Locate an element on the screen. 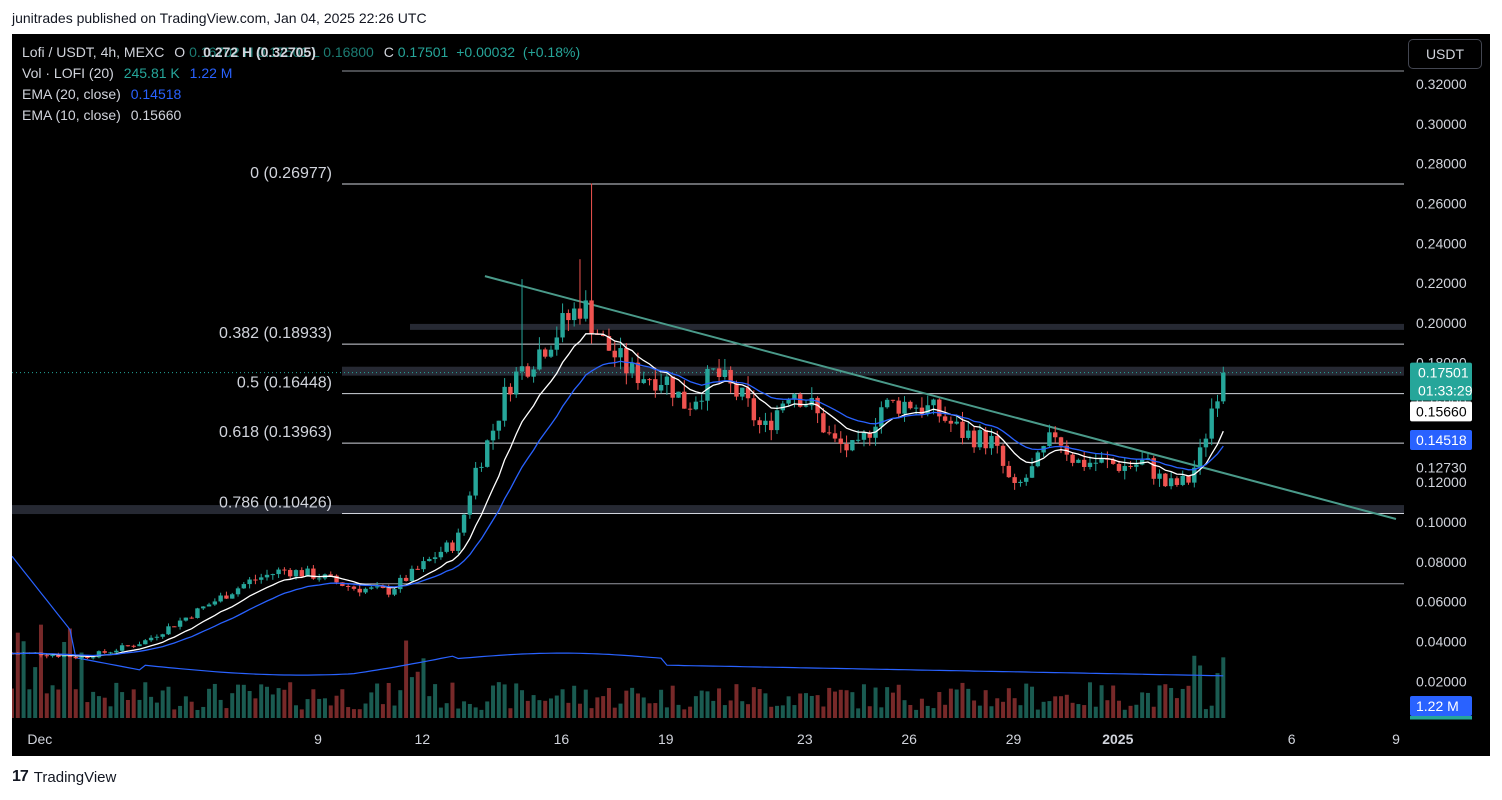 The height and width of the screenshot is (800, 1502). volume-value: 245.81 K is located at coordinates (151, 73).